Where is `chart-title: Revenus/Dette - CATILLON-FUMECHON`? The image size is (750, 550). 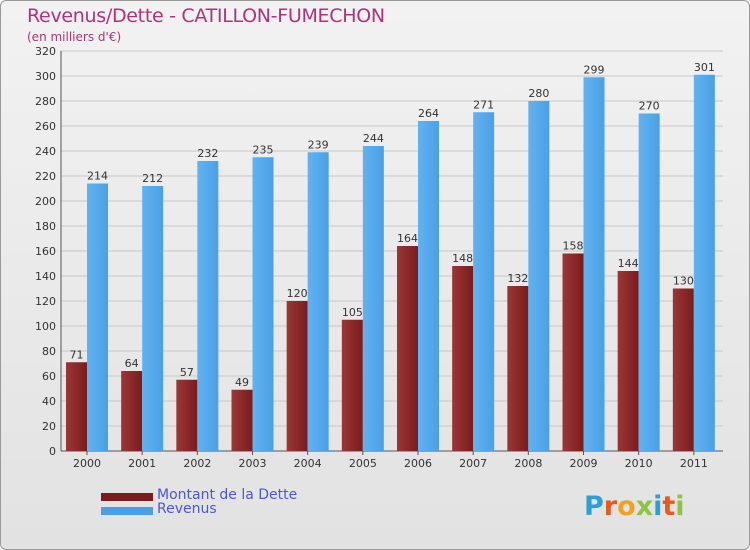
chart-title: Revenus/Dette - CATILLON-FUMECHON is located at coordinates (206, 16).